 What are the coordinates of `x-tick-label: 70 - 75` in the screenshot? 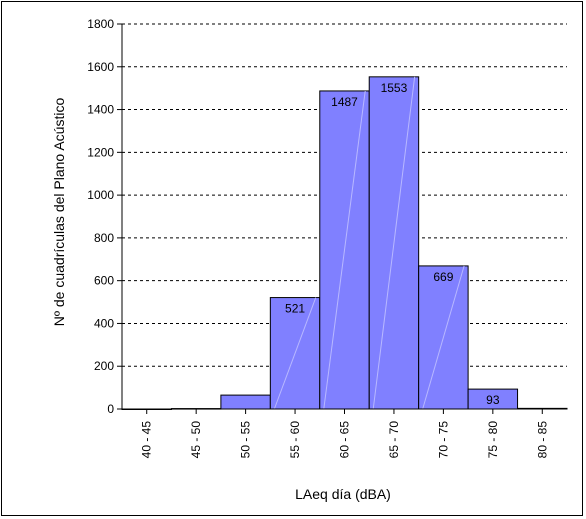 It's located at (443, 440).